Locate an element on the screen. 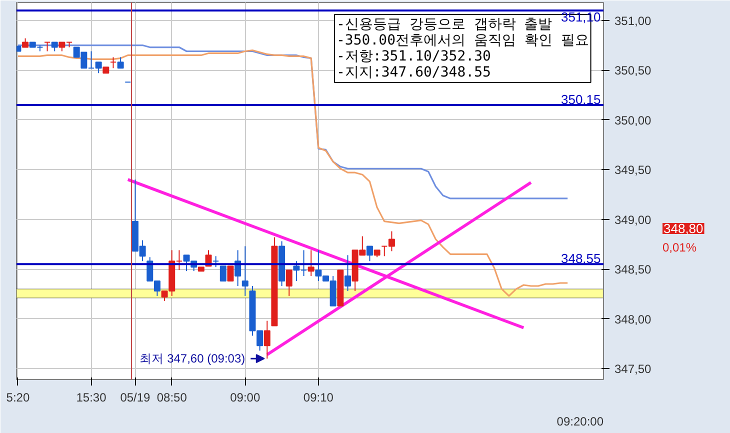  y-tick-label: 349,50 is located at coordinates (633, 170).